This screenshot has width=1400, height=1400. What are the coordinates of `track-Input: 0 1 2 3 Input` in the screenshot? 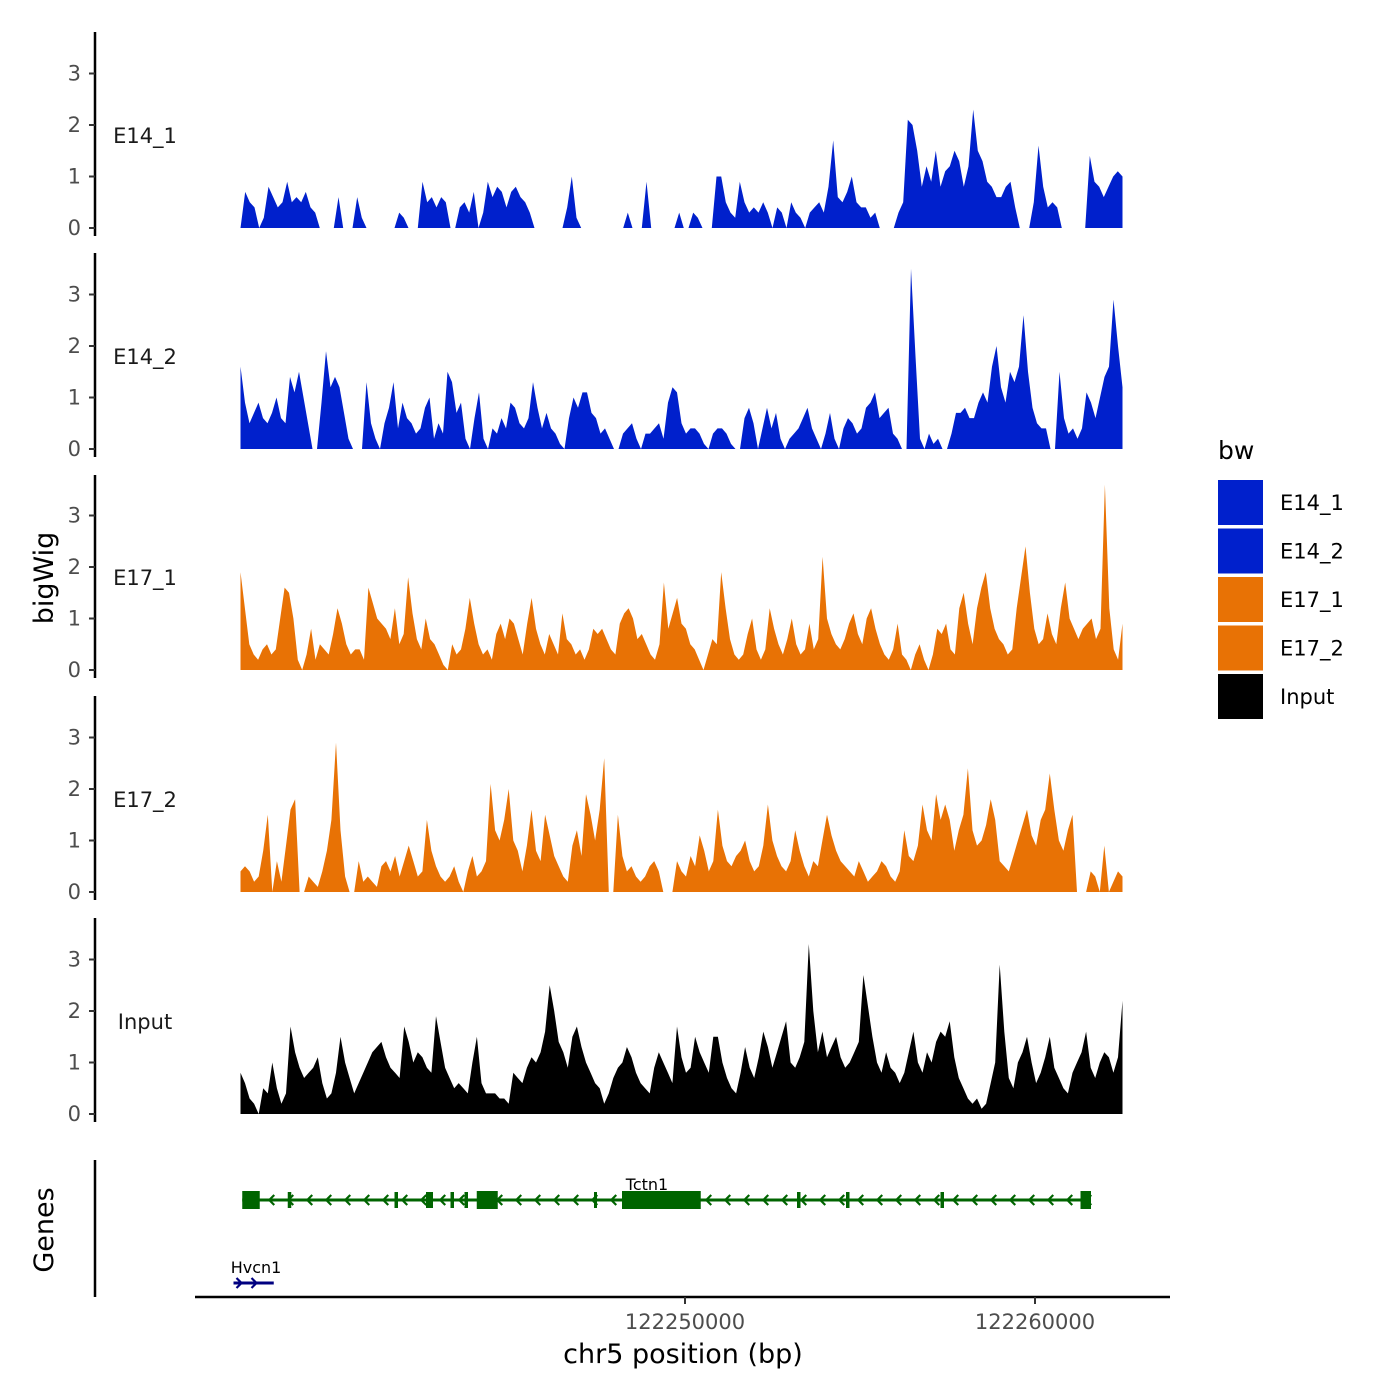 It's located at (595, 1022).